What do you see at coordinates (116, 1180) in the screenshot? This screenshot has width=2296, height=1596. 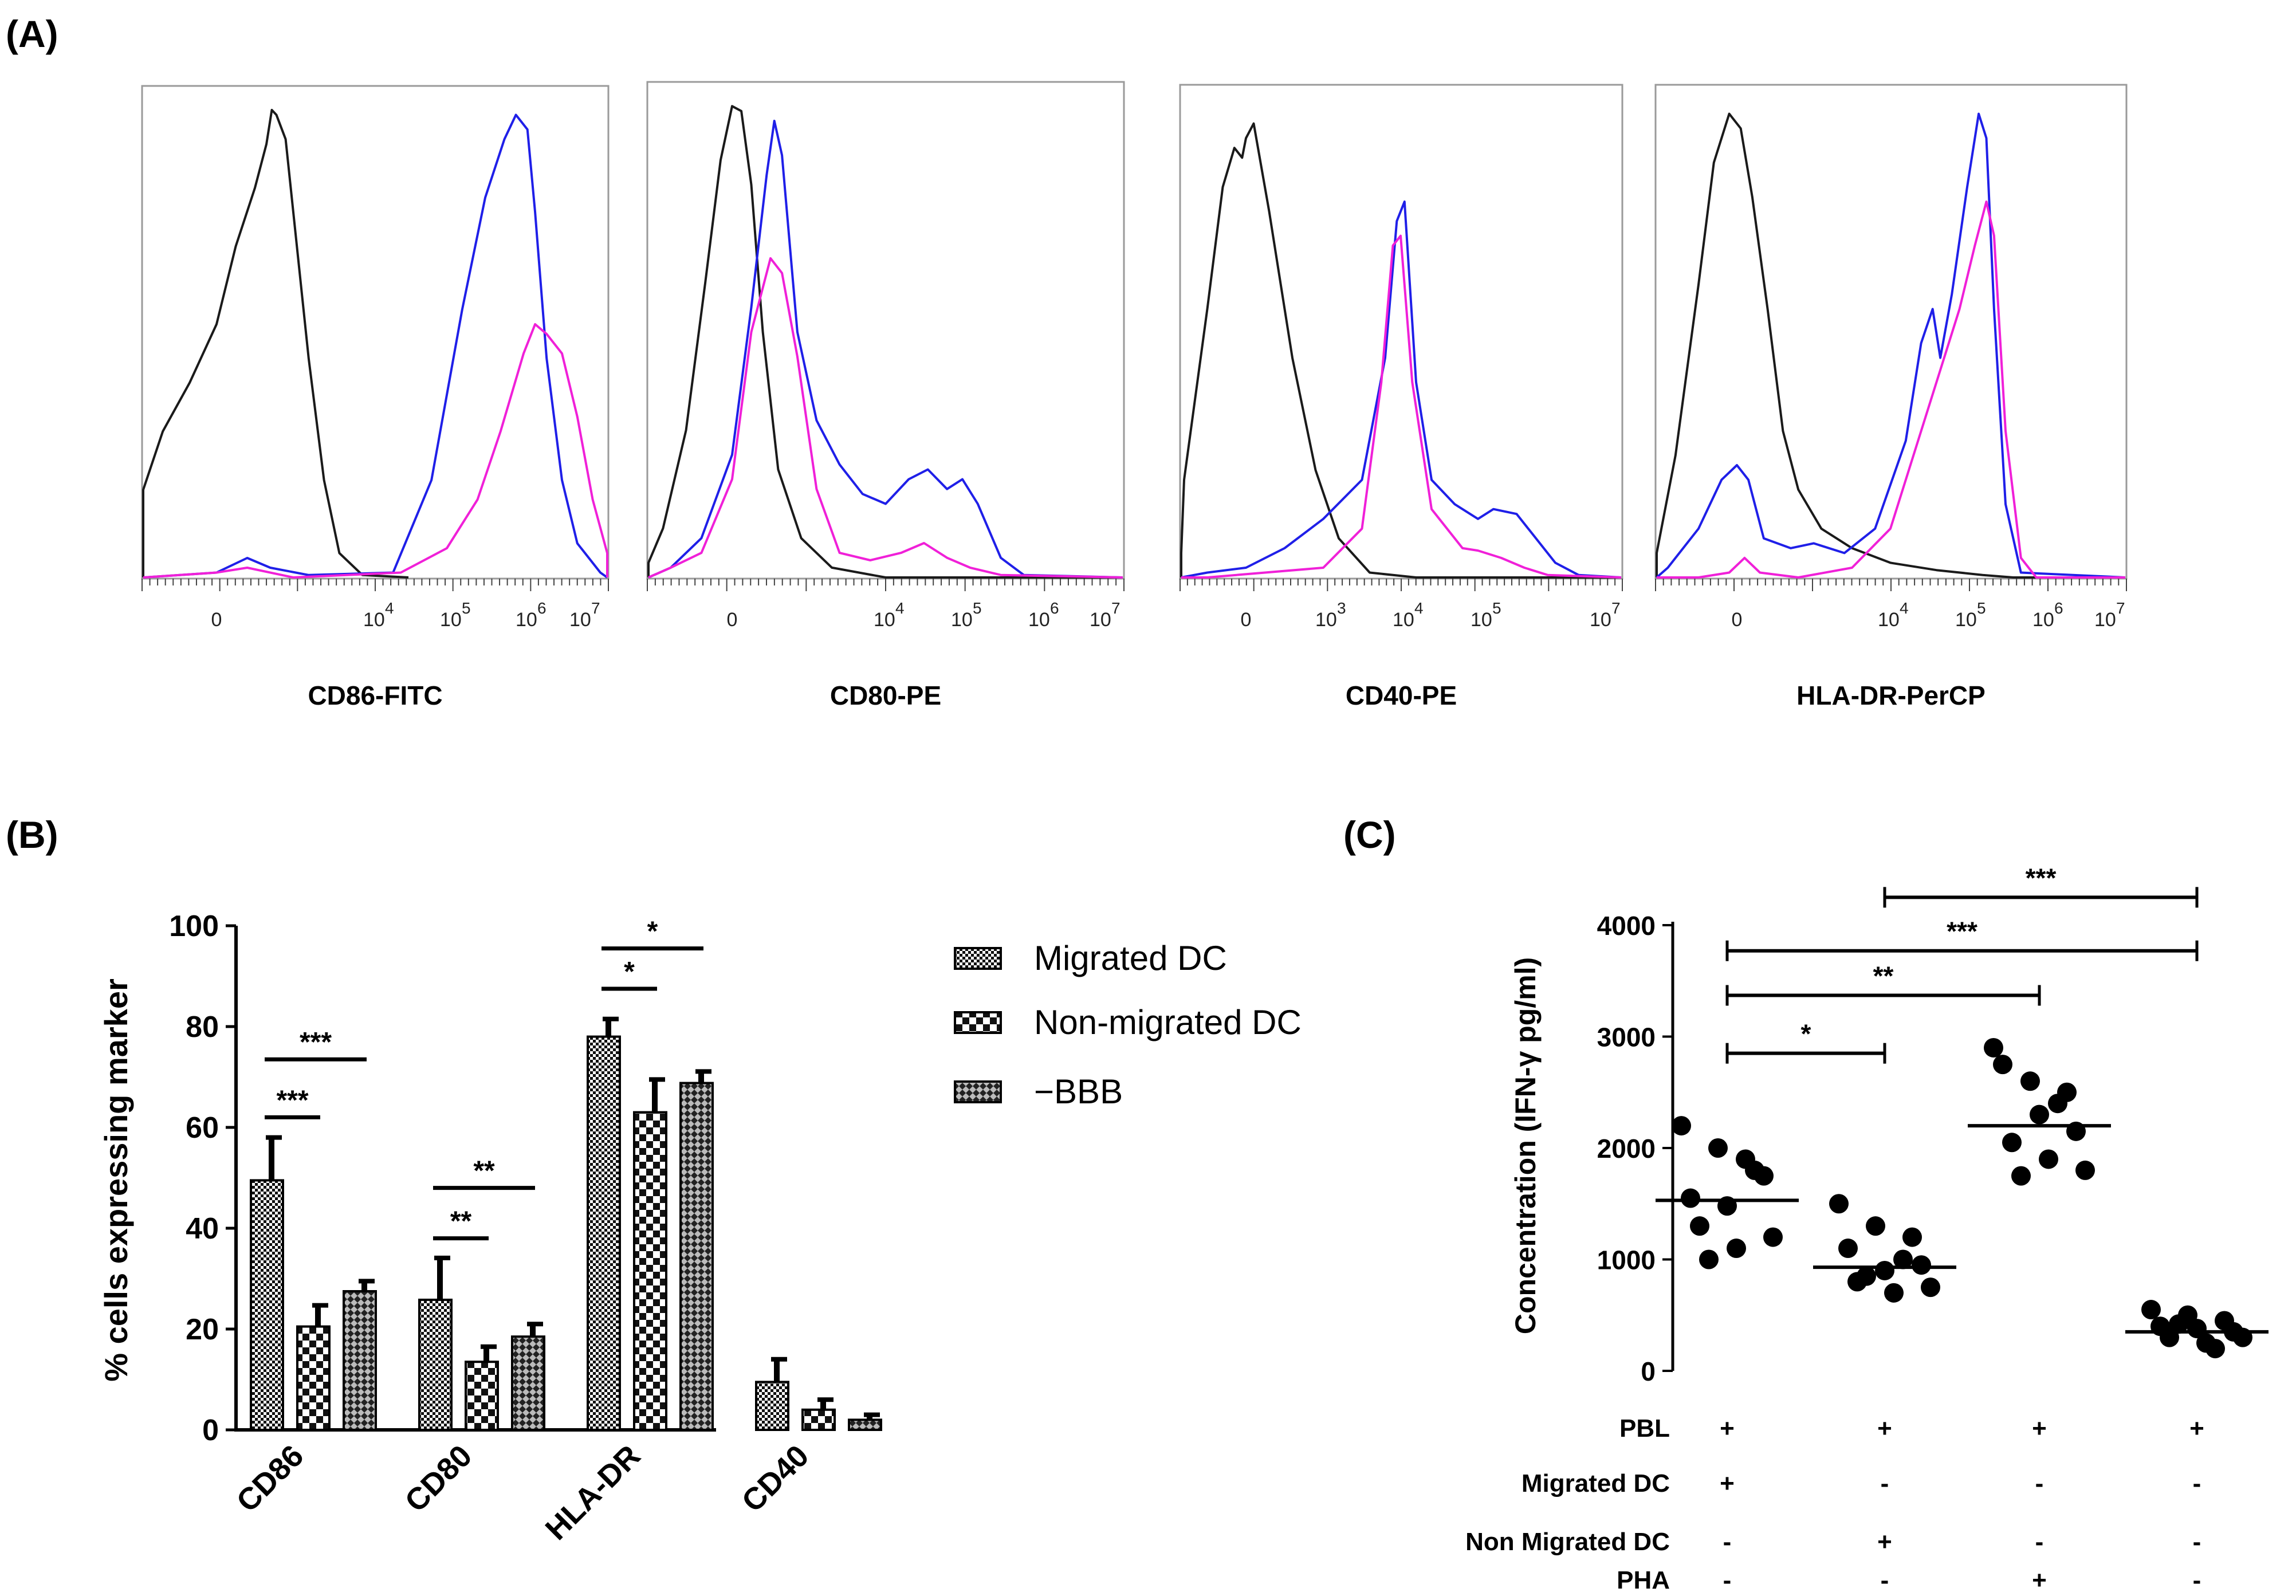 I see `y-axis-label: % cells expressing marker` at bounding box center [116, 1180].